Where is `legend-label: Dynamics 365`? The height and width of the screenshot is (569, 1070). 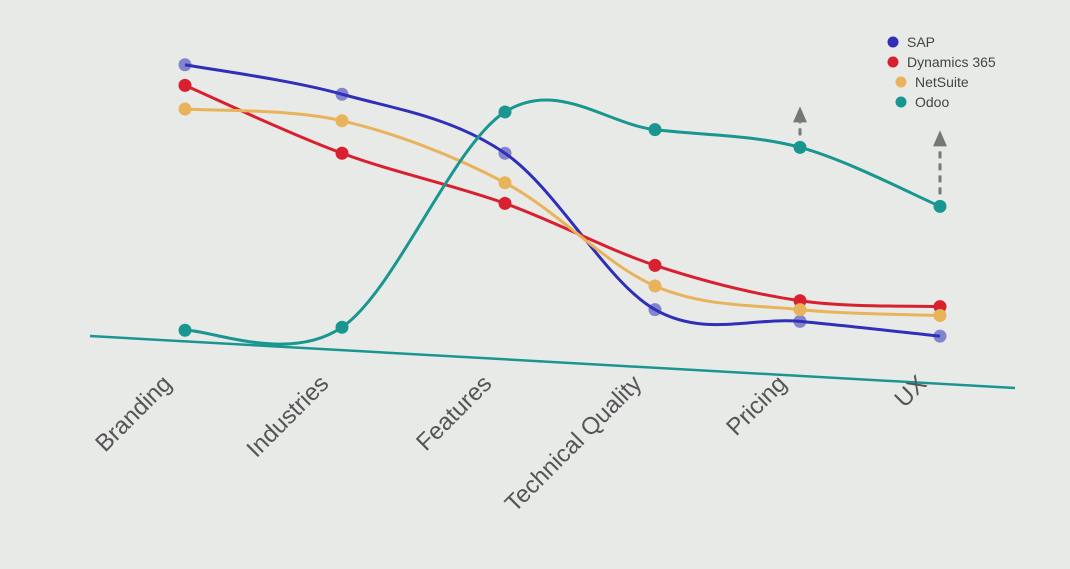 legend-label: Dynamics 365 is located at coordinates (951, 62).